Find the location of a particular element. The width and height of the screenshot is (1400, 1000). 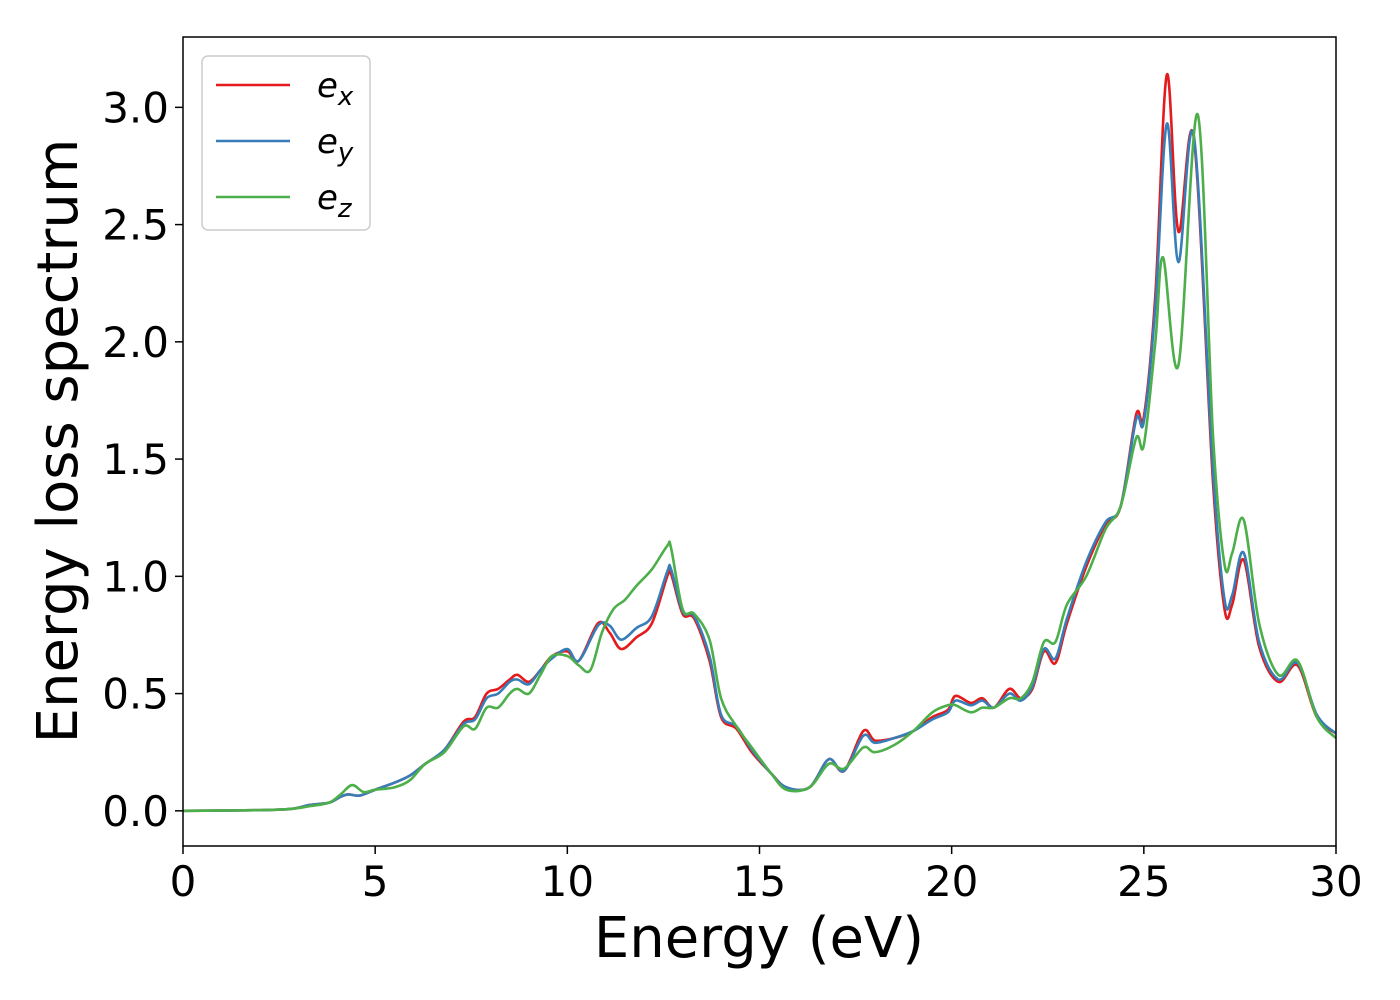

x-axis-label: Energy (eV) is located at coordinates (759, 938).